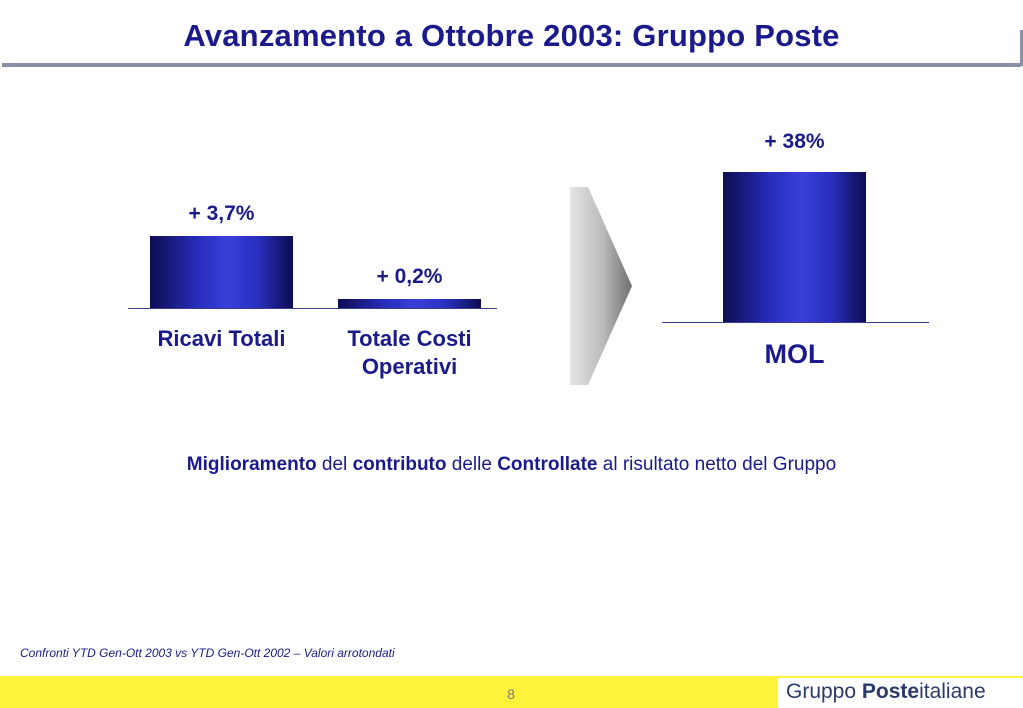  Describe the element at coordinates (794, 247) in the screenshot. I see `bar-mol` at that location.